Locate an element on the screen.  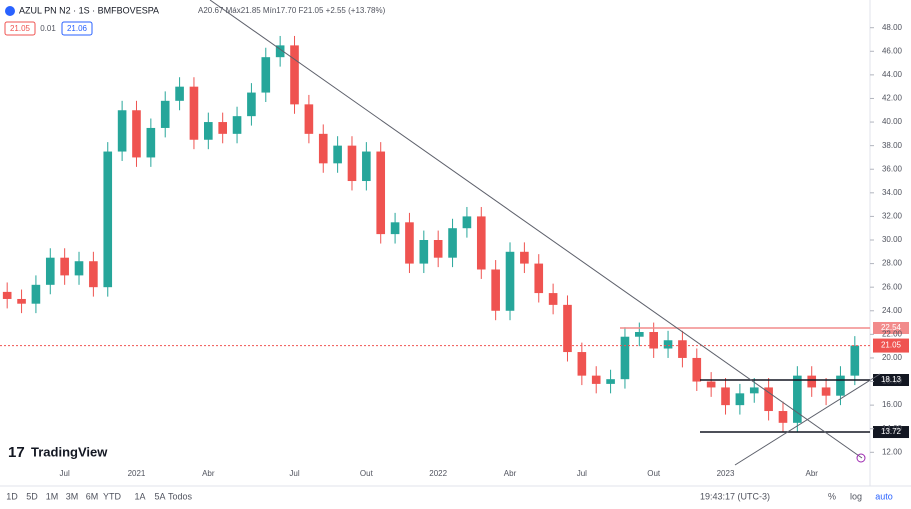
range-button: 5A is located at coordinates (159, 496).